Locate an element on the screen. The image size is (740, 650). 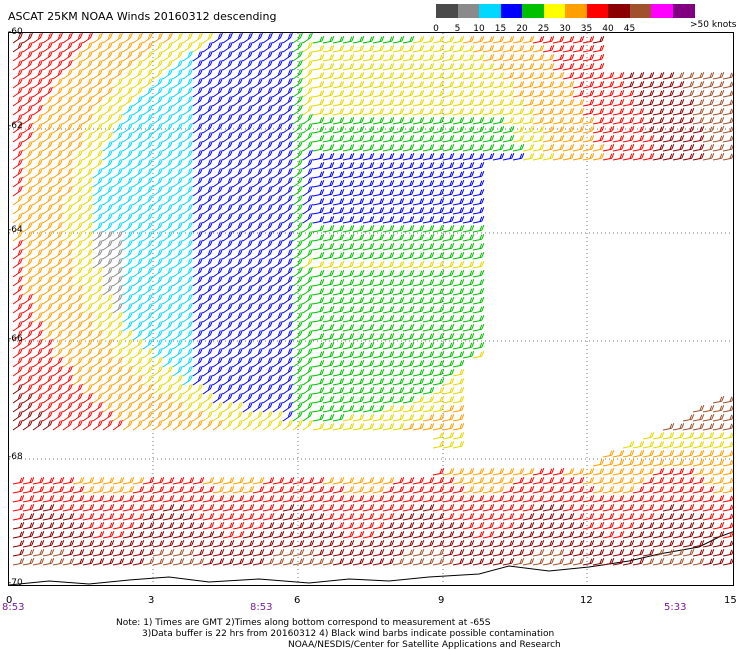
lon-label-12: 12 is located at coordinates (586, 600).